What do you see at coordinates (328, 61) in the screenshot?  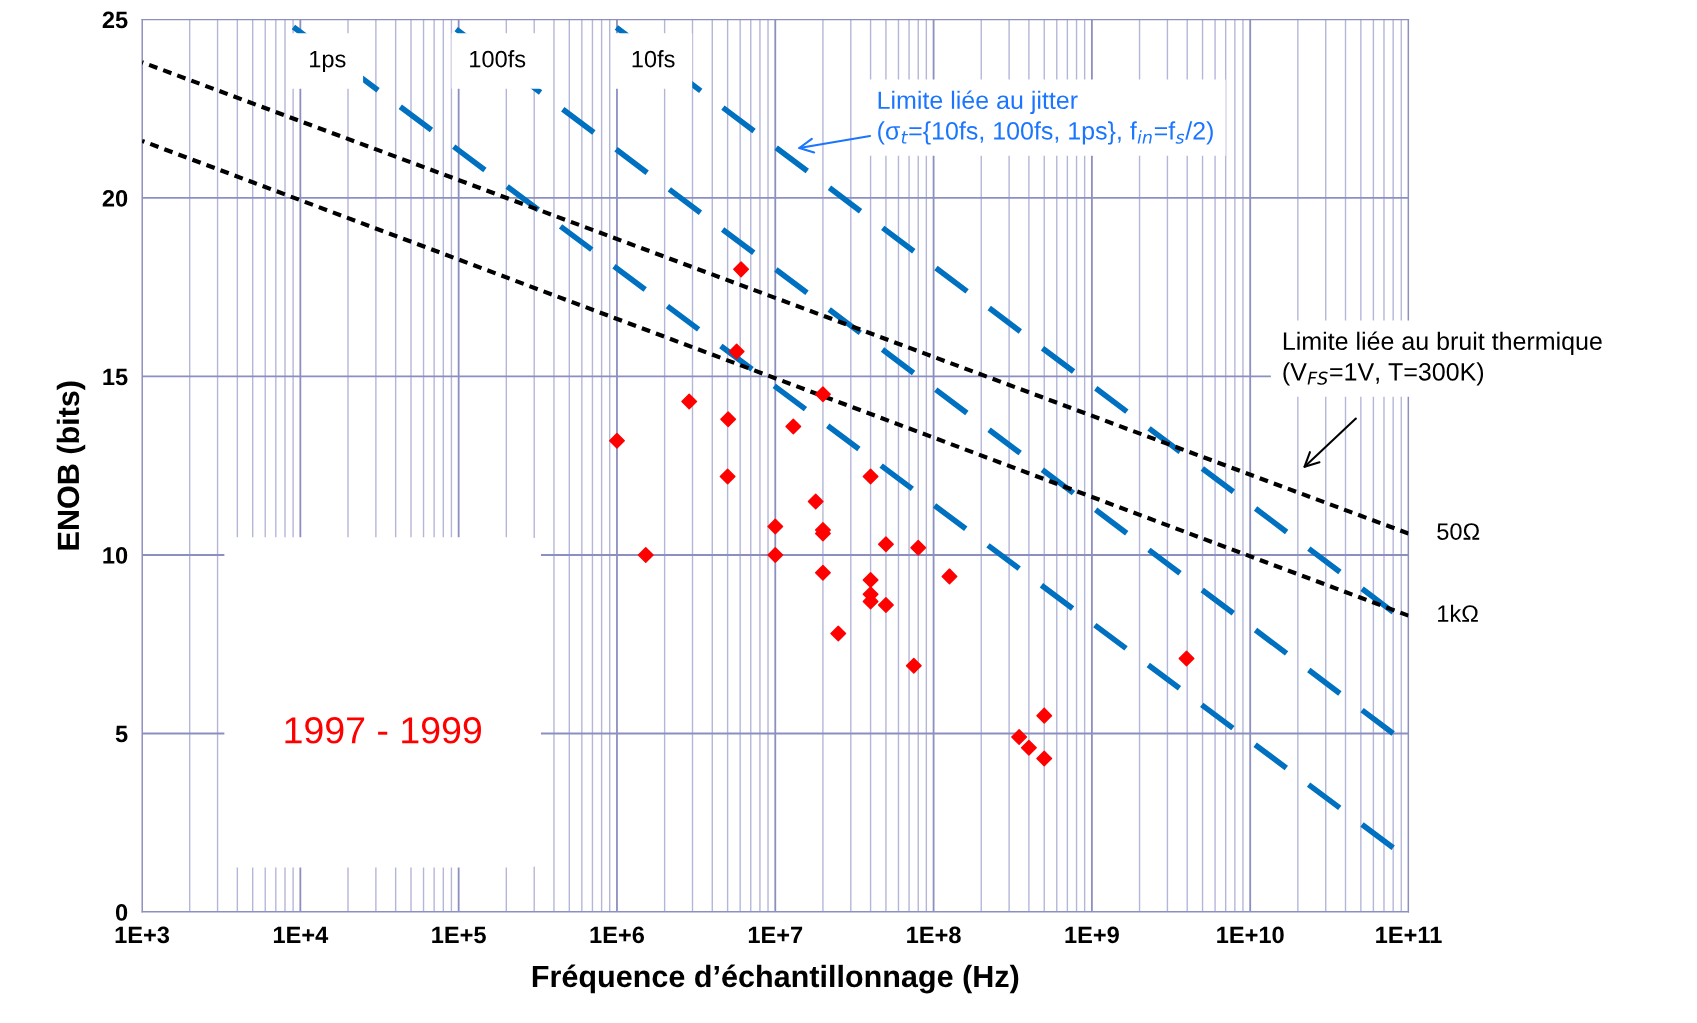 I see `series-label: 1ps` at bounding box center [328, 61].